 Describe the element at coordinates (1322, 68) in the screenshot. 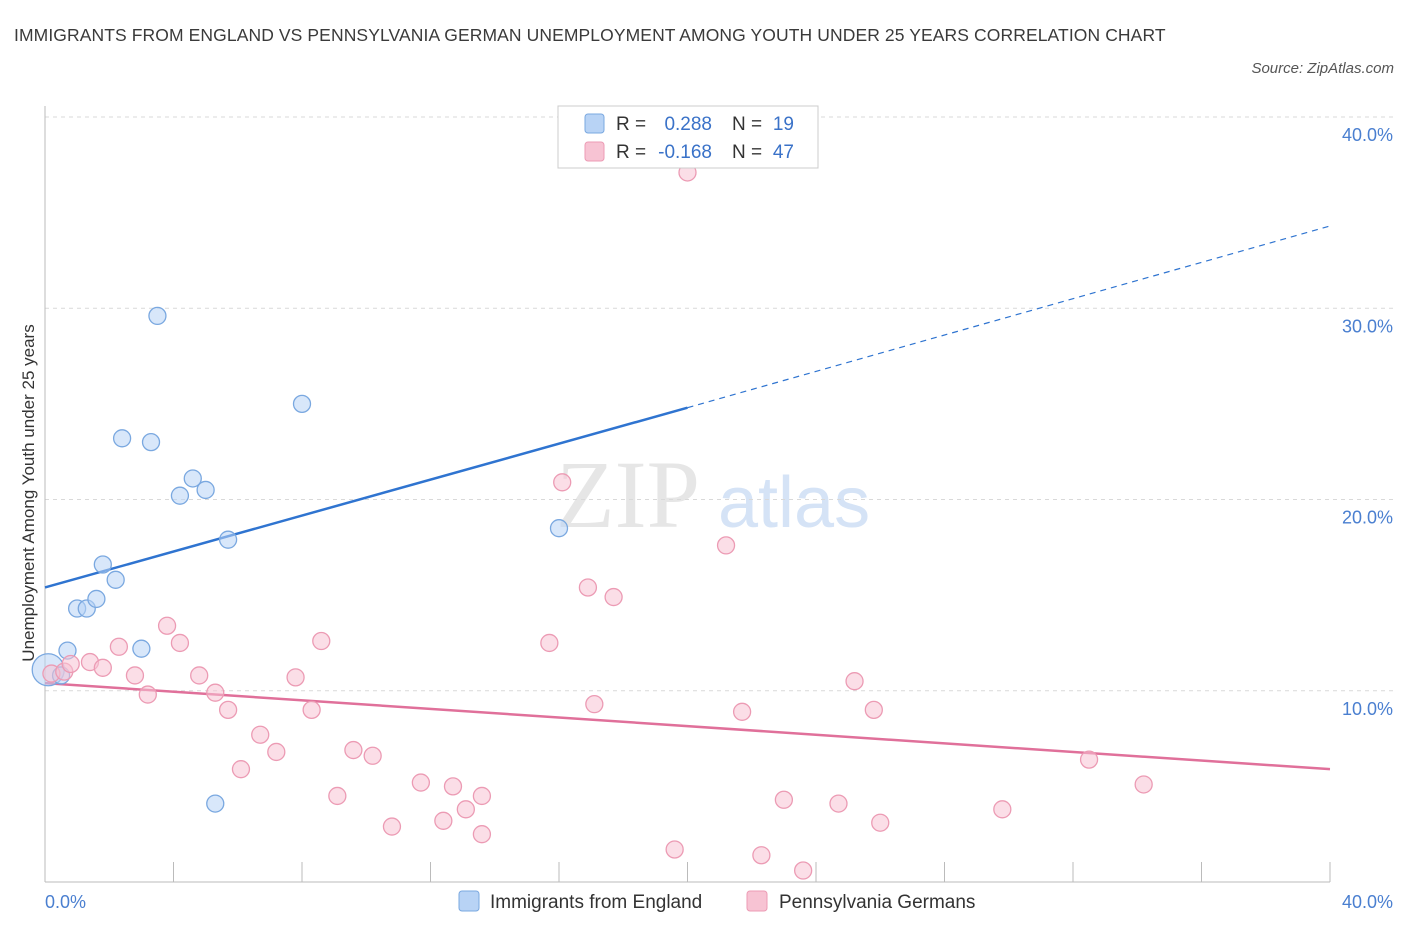

I see `source-label: Source: ZipAtlas.com` at that location.